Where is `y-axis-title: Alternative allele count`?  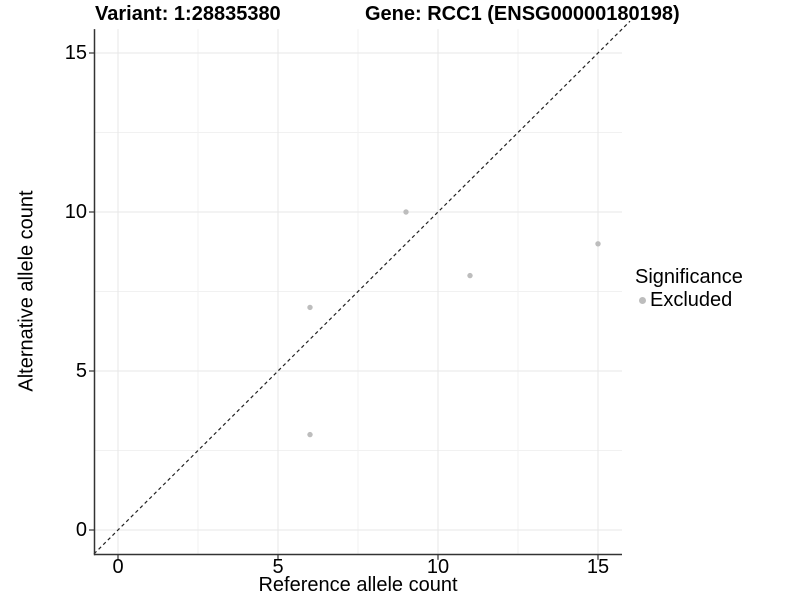
y-axis-title: Alternative allele count is located at coordinates (26, 291).